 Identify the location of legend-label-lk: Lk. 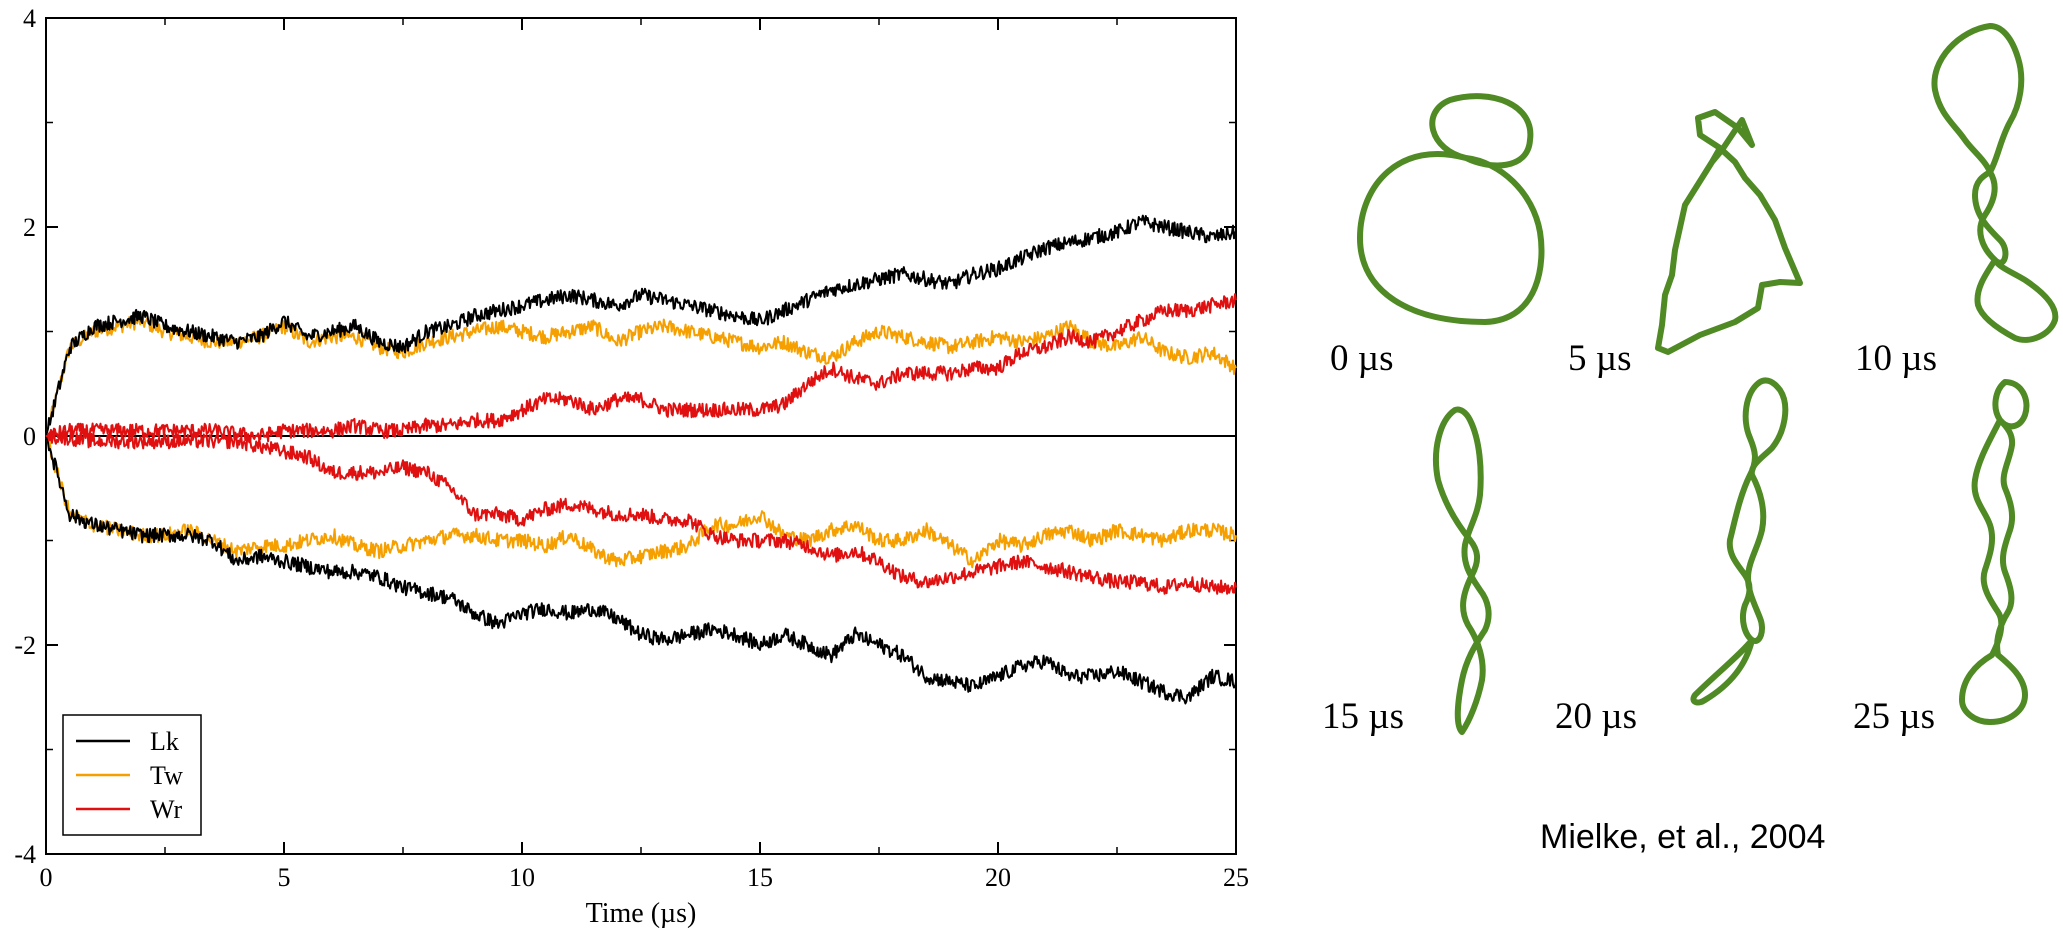
(164, 741).